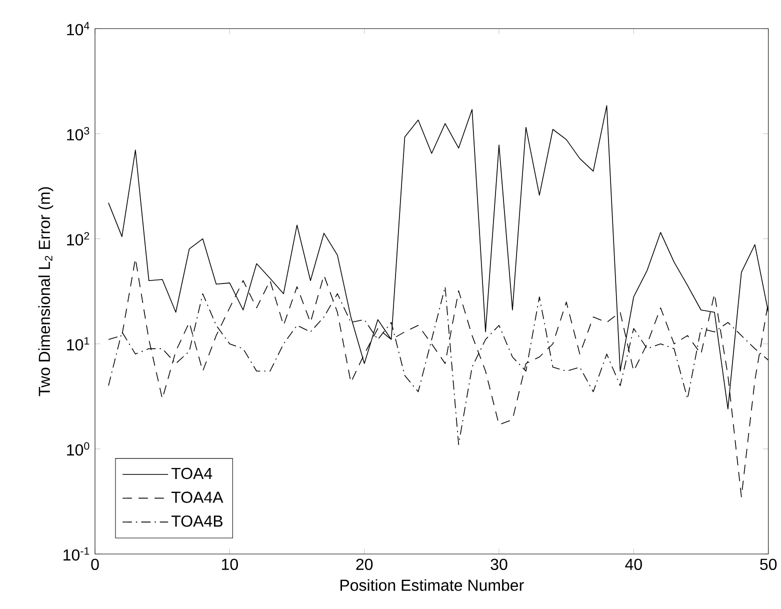 The width and height of the screenshot is (781, 609). What do you see at coordinates (230, 564) in the screenshot?
I see `x-tick-label: 10` at bounding box center [230, 564].